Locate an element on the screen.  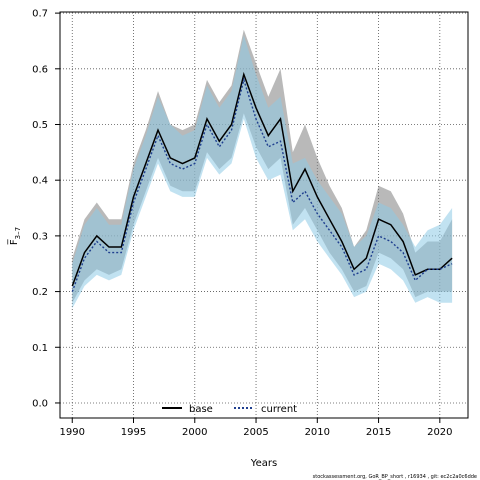
y-tick-label: 0.2 is located at coordinates (40, 292).